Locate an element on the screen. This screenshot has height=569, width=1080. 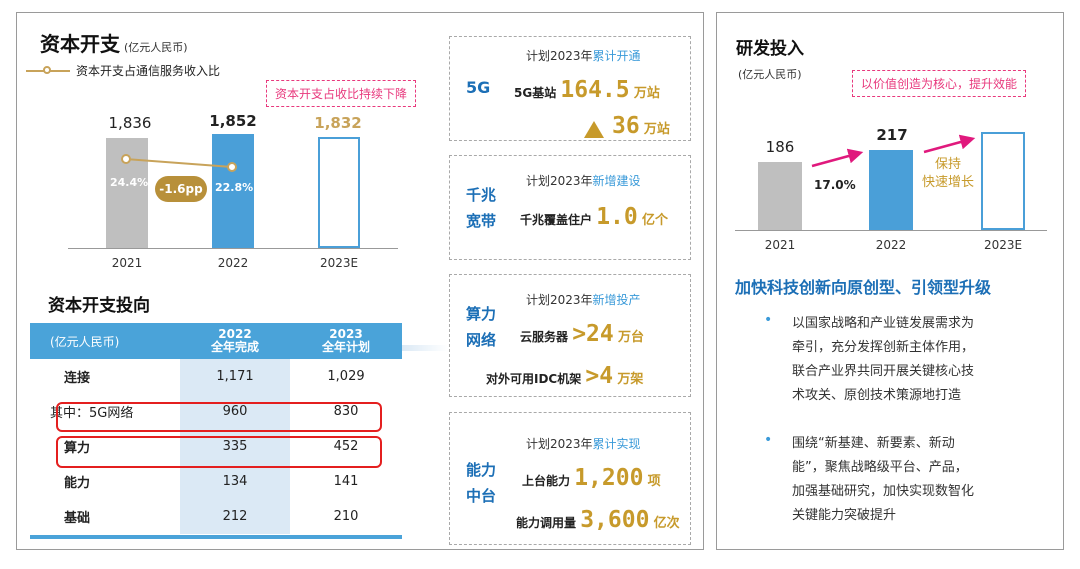
highlight-box-compute is located at coordinates (219, 452).